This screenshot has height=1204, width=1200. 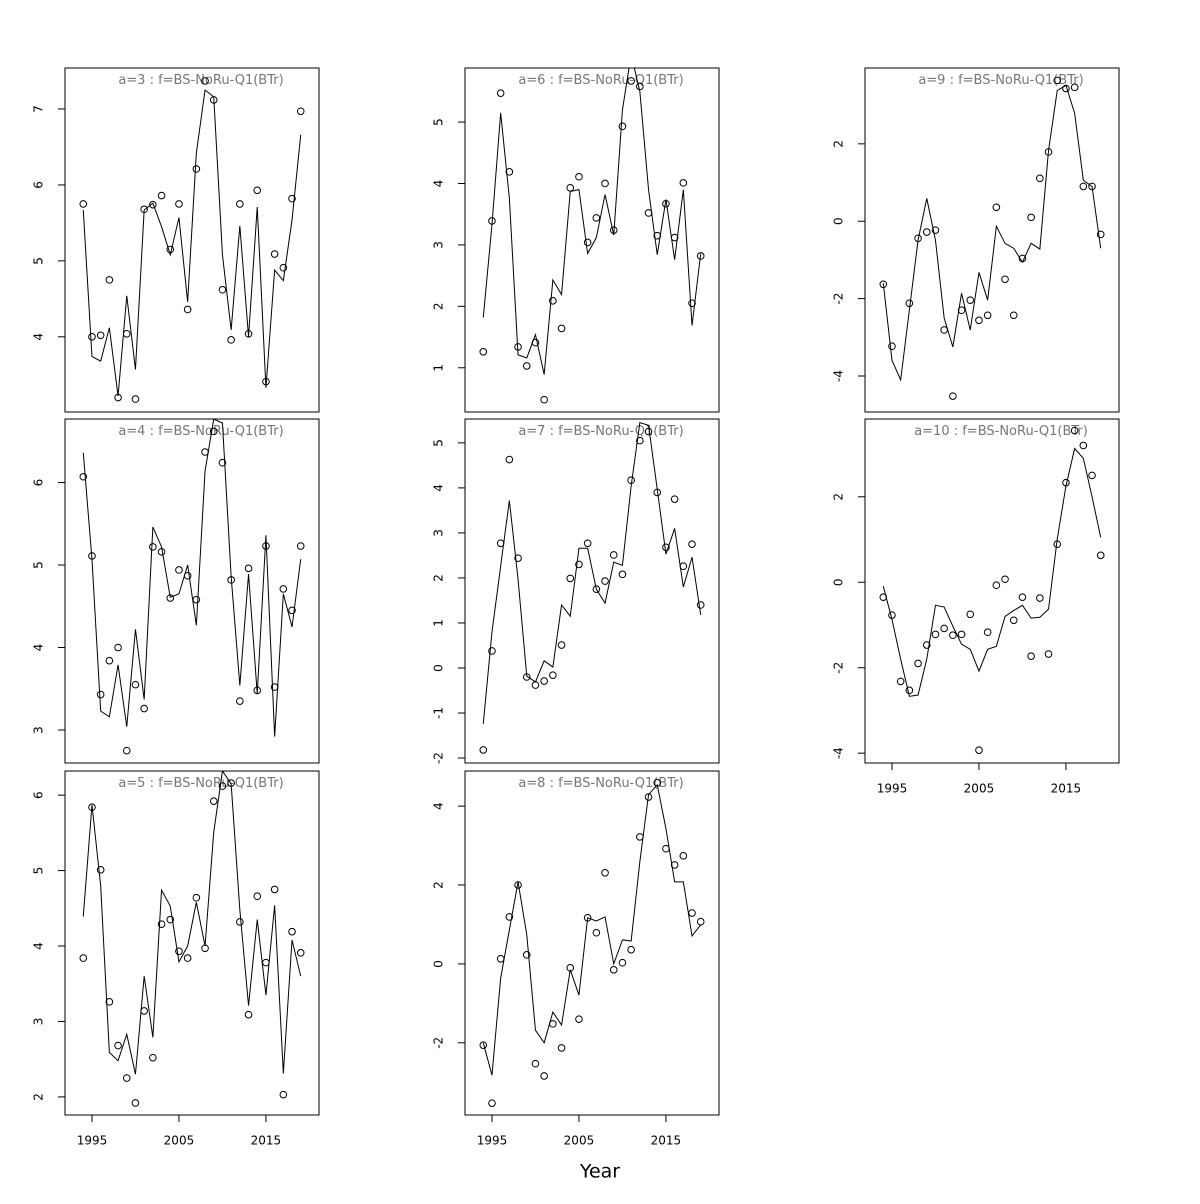 I want to click on panel-title: a=3 : f=BS-NoRu-Q1(BTr), so click(x=200, y=80).